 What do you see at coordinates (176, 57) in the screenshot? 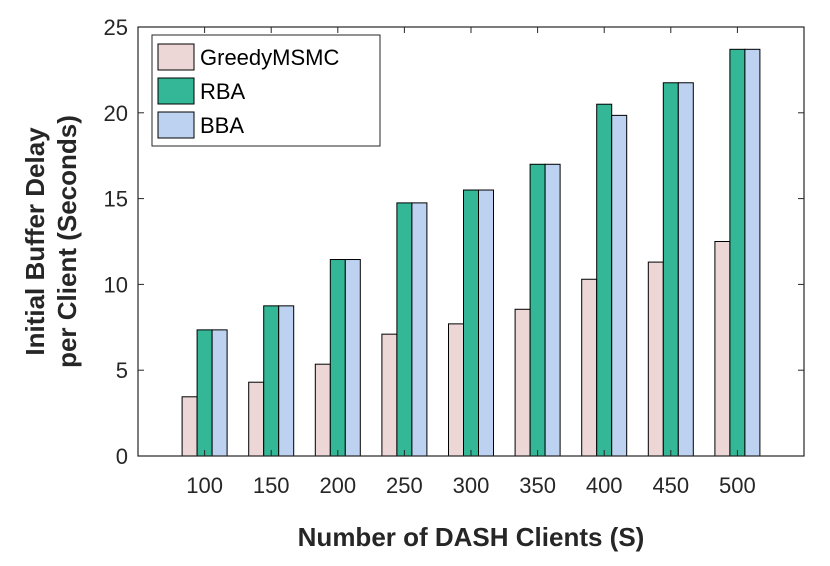
I see `legend-swatch-greedymsmc` at bounding box center [176, 57].